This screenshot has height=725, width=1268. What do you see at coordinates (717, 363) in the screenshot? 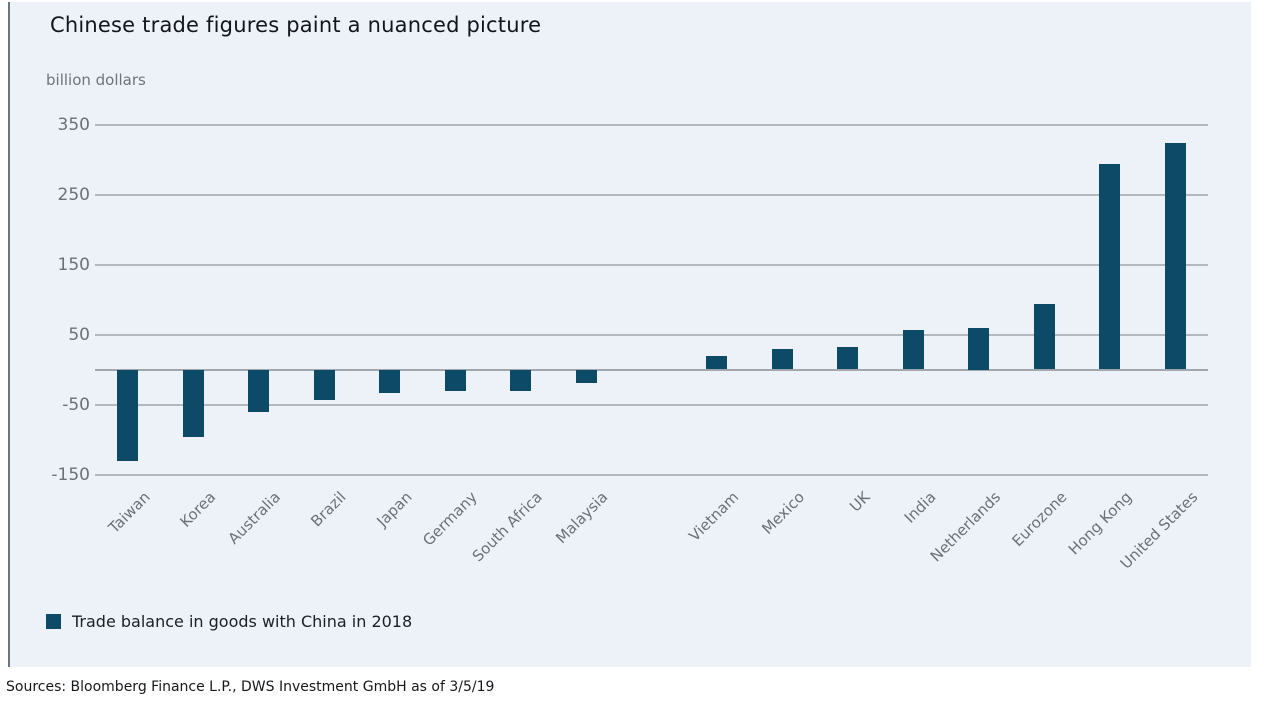
I see `bar-vietnam` at bounding box center [717, 363].